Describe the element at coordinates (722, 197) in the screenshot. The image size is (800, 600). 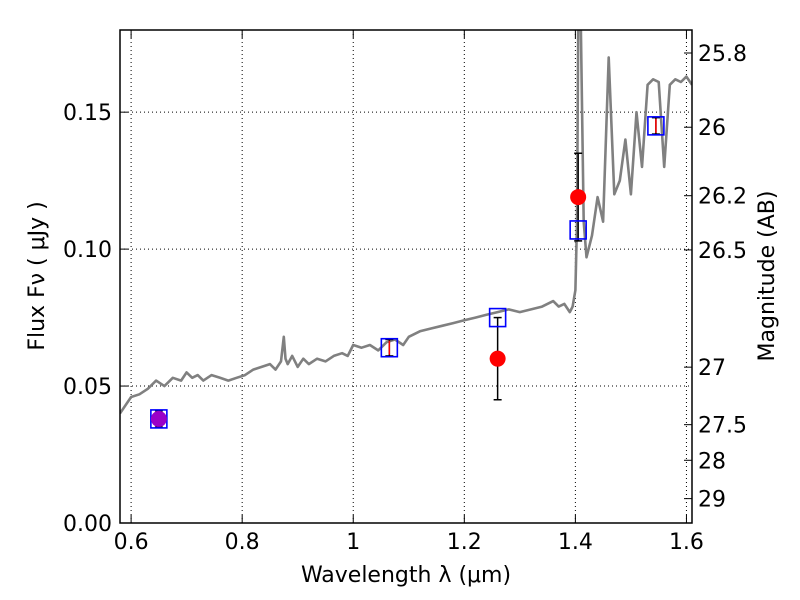
I see `y2-tick-label: 26.2` at that location.